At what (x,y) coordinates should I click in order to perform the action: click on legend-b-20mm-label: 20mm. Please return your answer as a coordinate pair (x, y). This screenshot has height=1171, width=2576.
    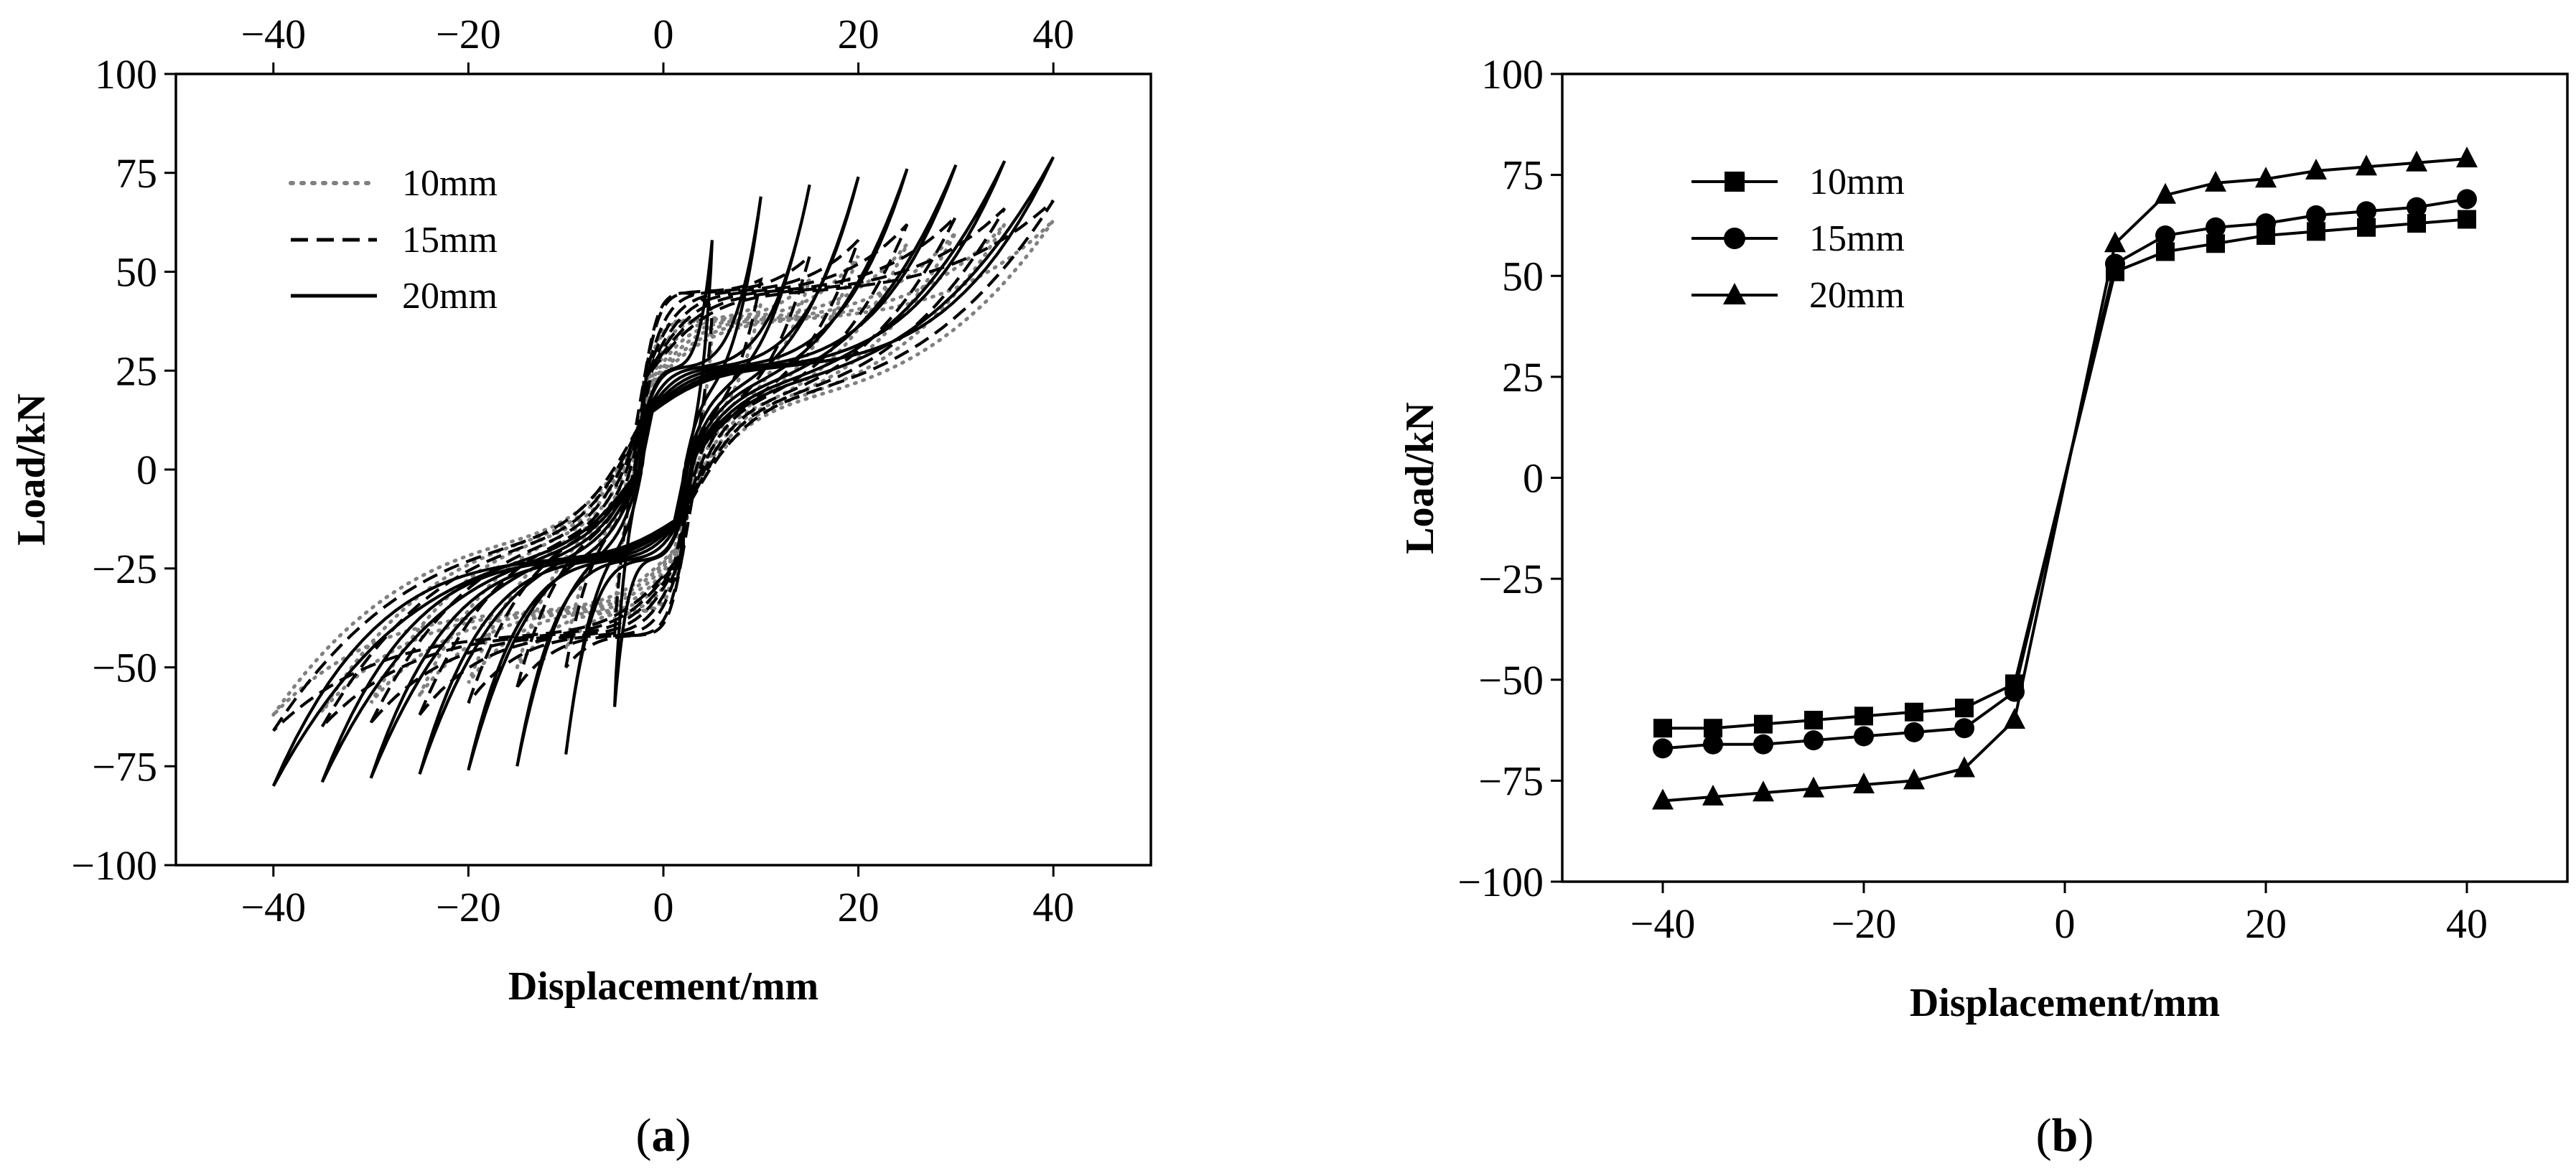
    Looking at the image, I should click on (1857, 295).